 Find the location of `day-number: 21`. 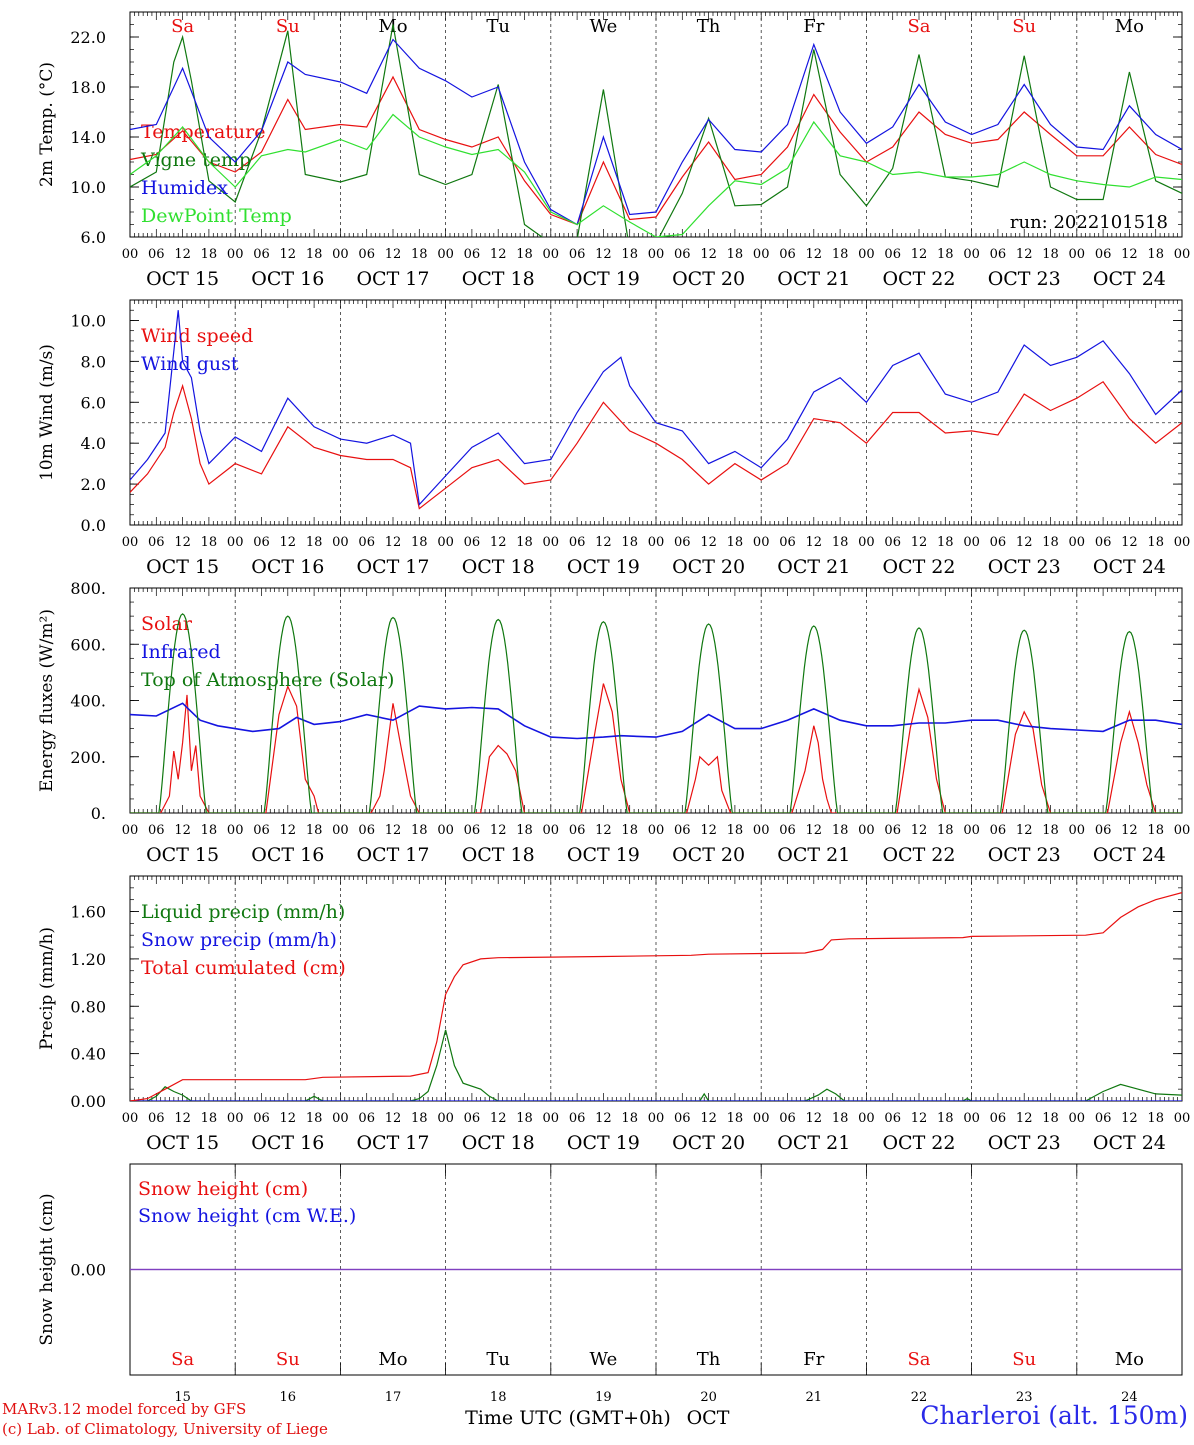

day-number: 21 is located at coordinates (814, 1397).